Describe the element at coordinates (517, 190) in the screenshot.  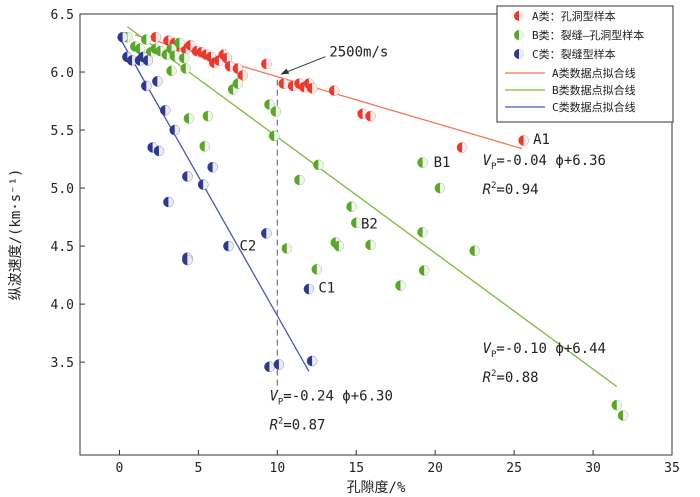
I see `r2-val: =0.94` at that location.